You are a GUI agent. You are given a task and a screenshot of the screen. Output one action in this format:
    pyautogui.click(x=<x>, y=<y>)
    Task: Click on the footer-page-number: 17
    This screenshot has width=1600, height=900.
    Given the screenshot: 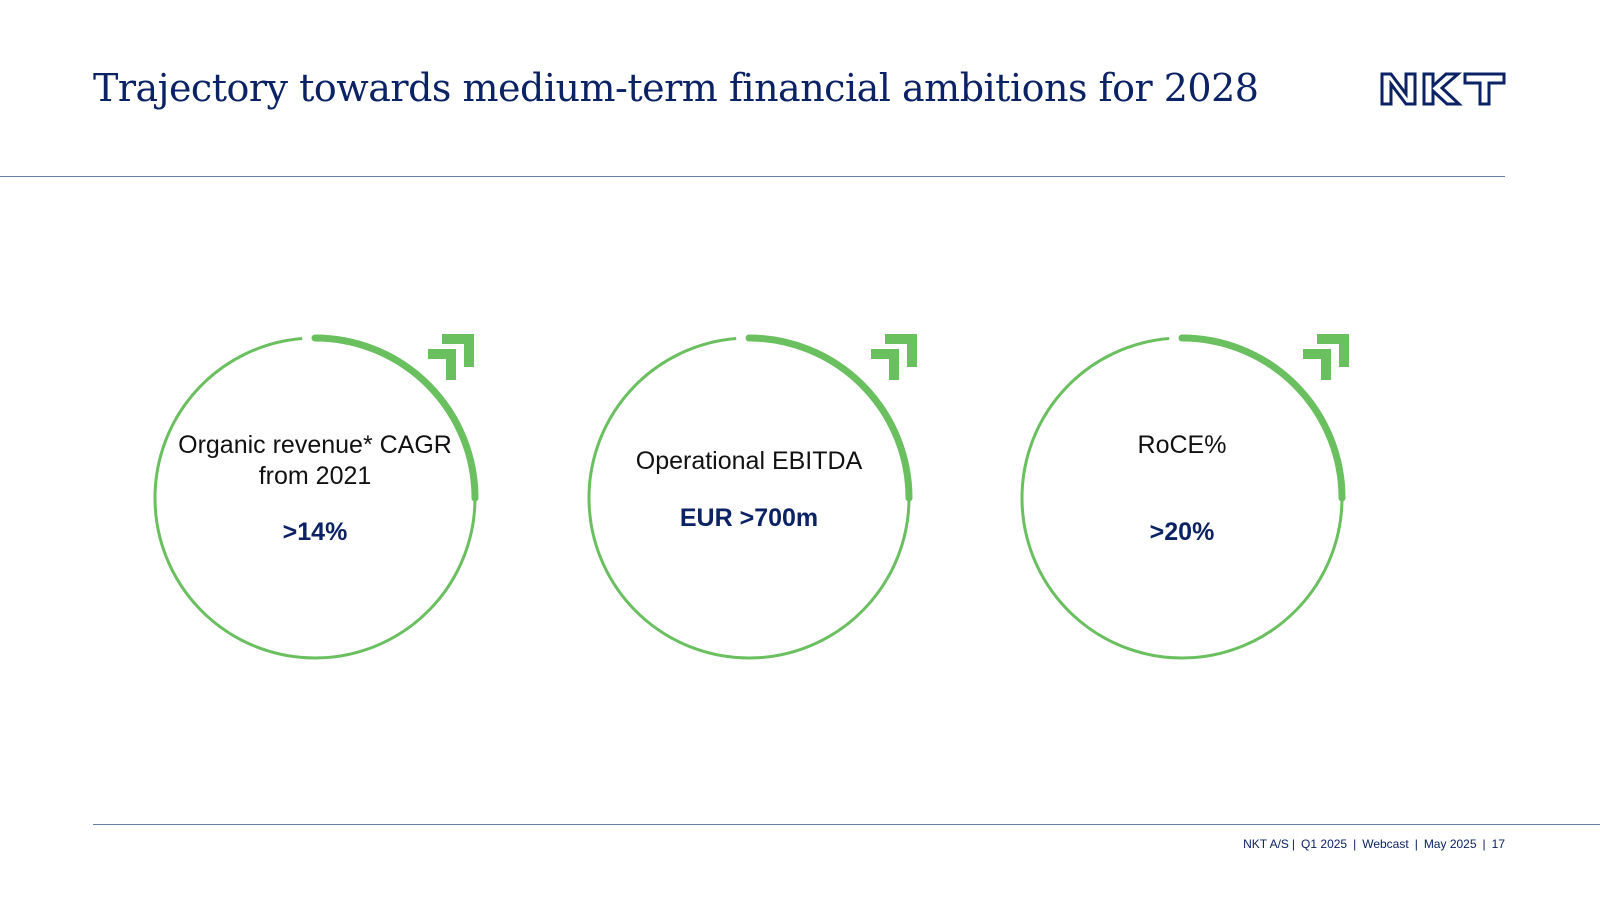 What is the action you would take?
    pyautogui.click(x=1498, y=844)
    